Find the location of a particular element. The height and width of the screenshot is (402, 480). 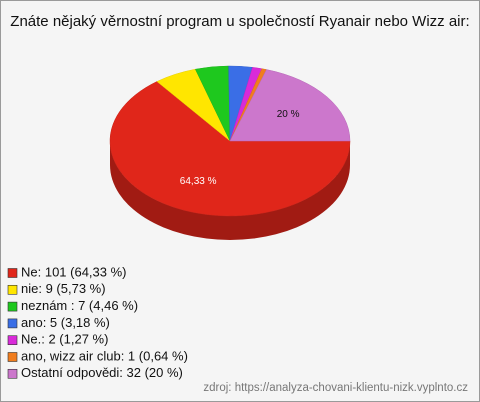

legend-label: Ostatní odpovědi: 32 (20 %) is located at coordinates (102, 372).